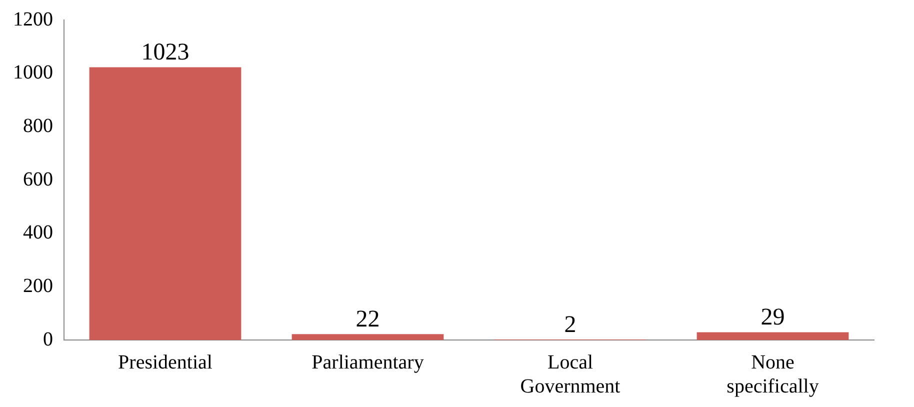 The width and height of the screenshot is (914, 407). Describe the element at coordinates (772, 317) in the screenshot. I see `data-label: 29` at that location.